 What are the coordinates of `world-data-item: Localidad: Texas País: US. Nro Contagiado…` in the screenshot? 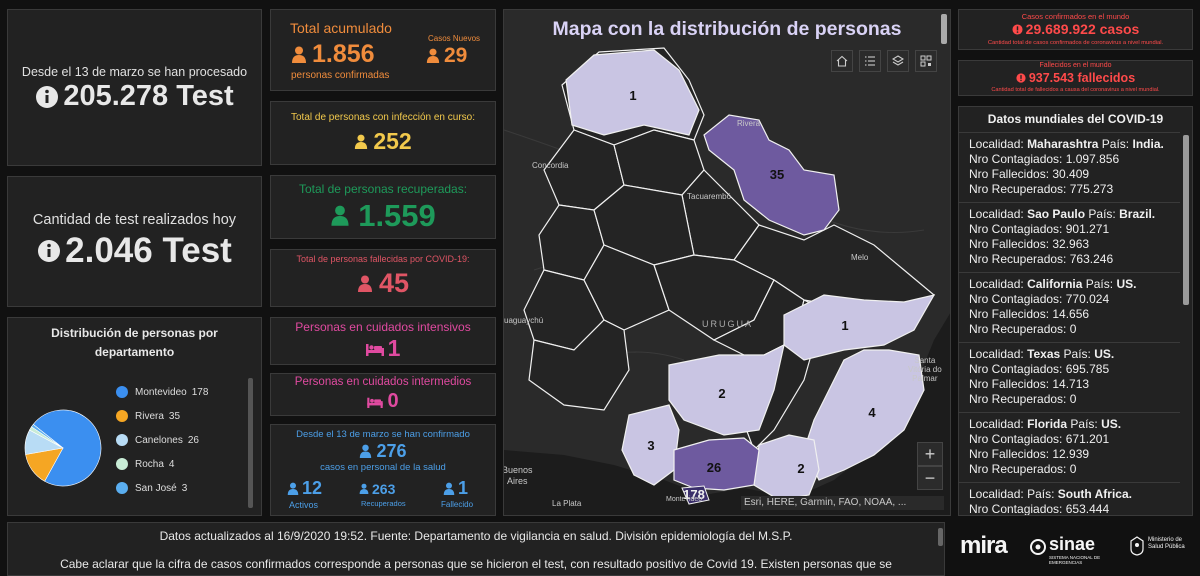 It's located at (1069, 378).